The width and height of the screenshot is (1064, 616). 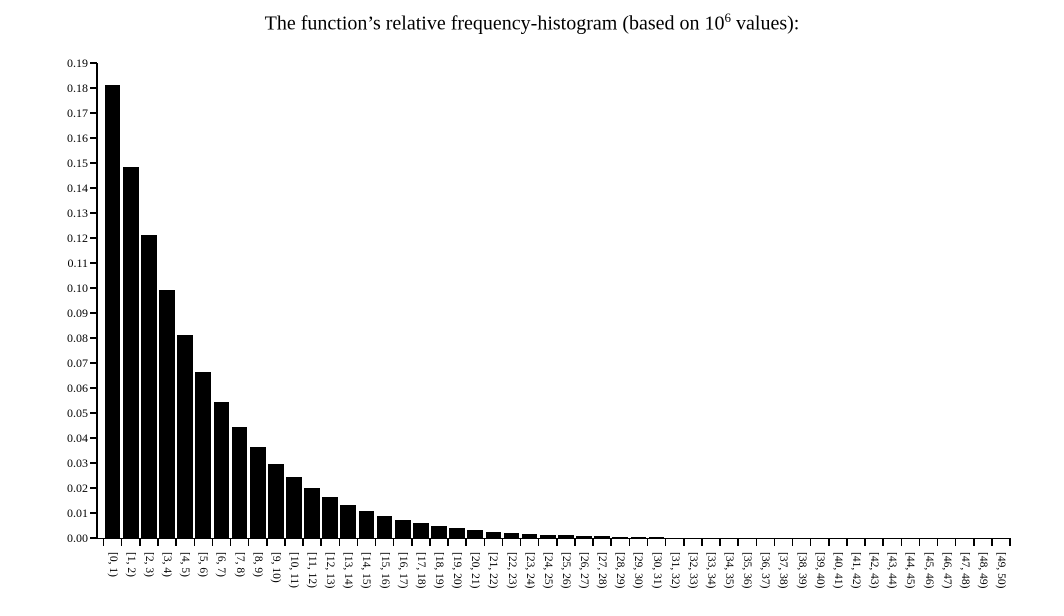 What do you see at coordinates (928, 570) in the screenshot?
I see `x-tick-label: [45, 46)` at bounding box center [928, 570].